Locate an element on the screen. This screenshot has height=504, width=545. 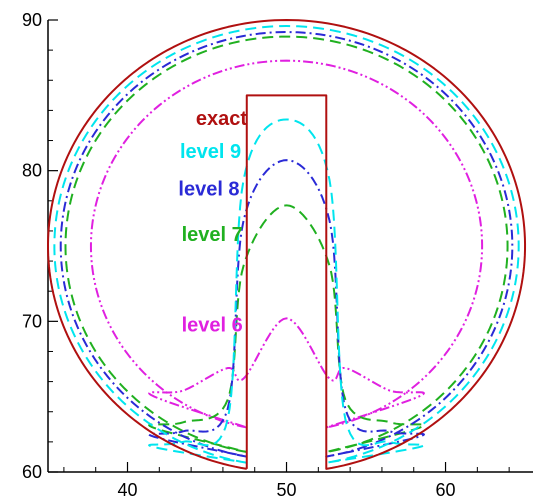
x-tick-label: 40 is located at coordinates (127, 490).